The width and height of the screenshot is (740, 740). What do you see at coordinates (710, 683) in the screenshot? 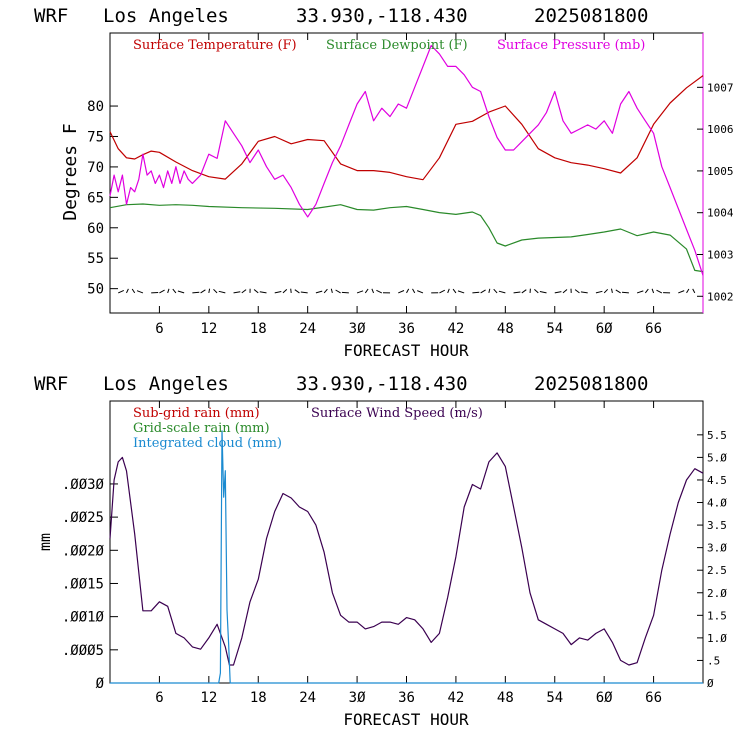
I see `right-tick-label: Ø` at bounding box center [710, 683].